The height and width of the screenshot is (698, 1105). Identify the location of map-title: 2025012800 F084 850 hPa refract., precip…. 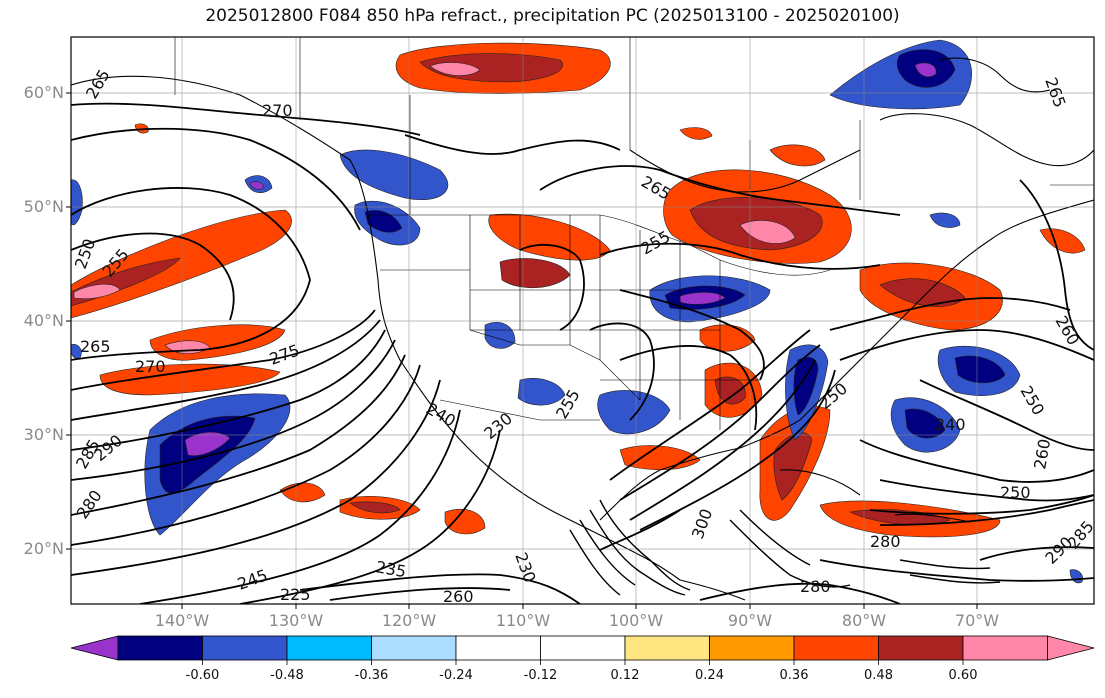
(552, 16).